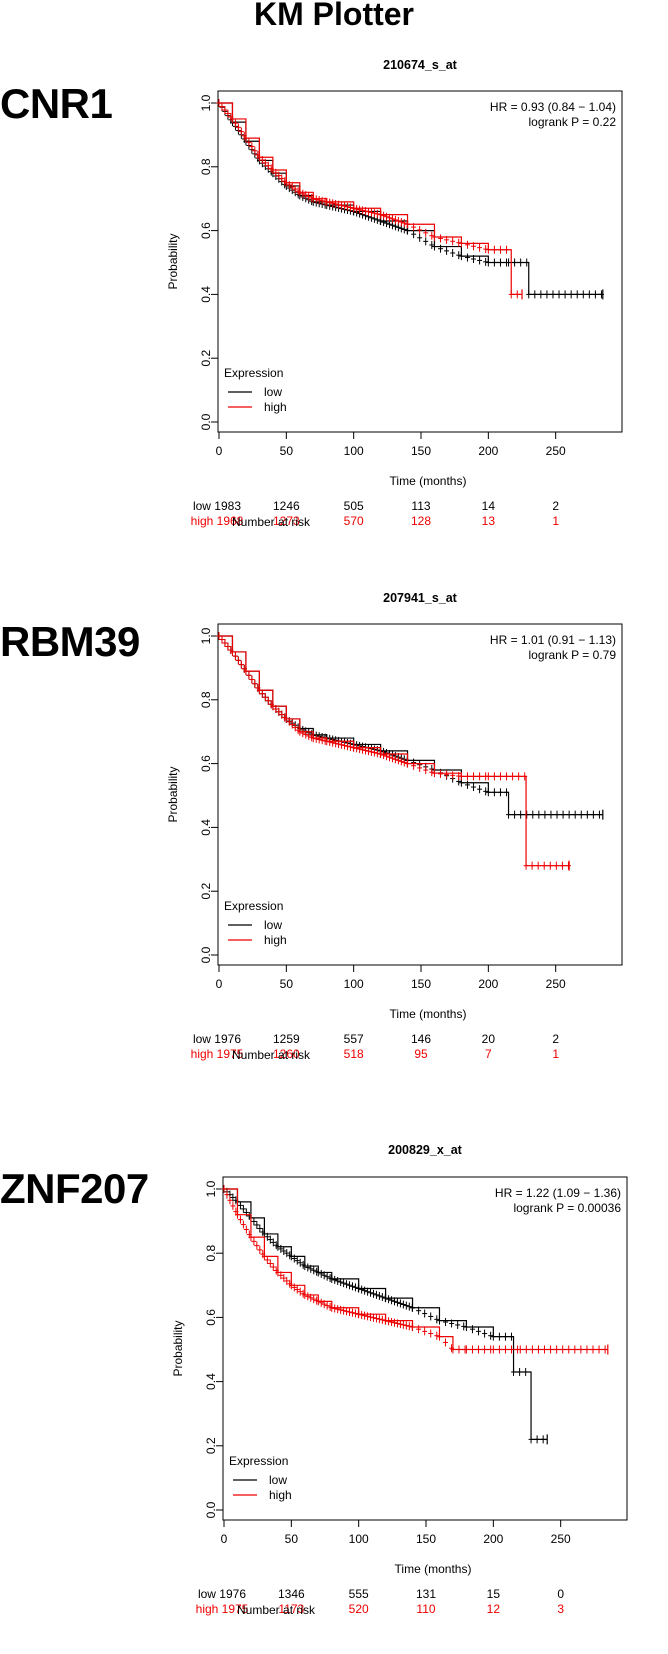  Describe the element at coordinates (488, 1054) in the screenshot. I see `risk-value-high: 7` at that location.